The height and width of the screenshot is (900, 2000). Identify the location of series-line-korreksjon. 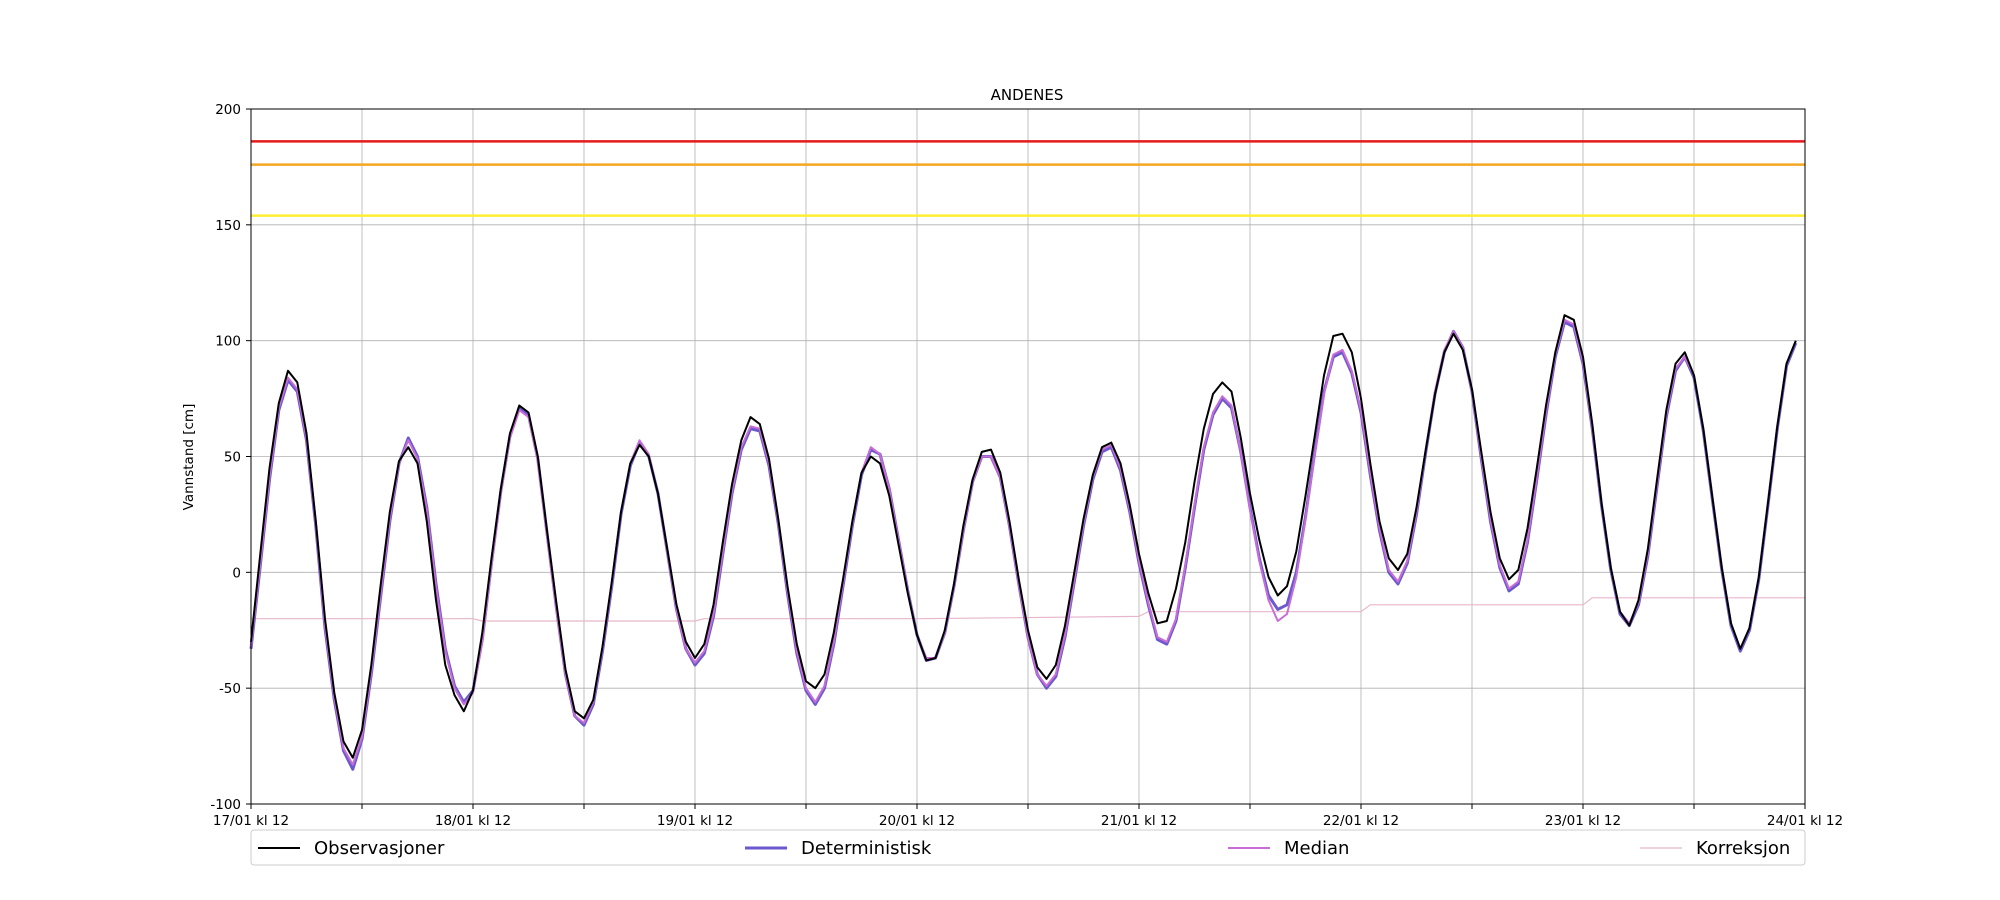
(1028, 609).